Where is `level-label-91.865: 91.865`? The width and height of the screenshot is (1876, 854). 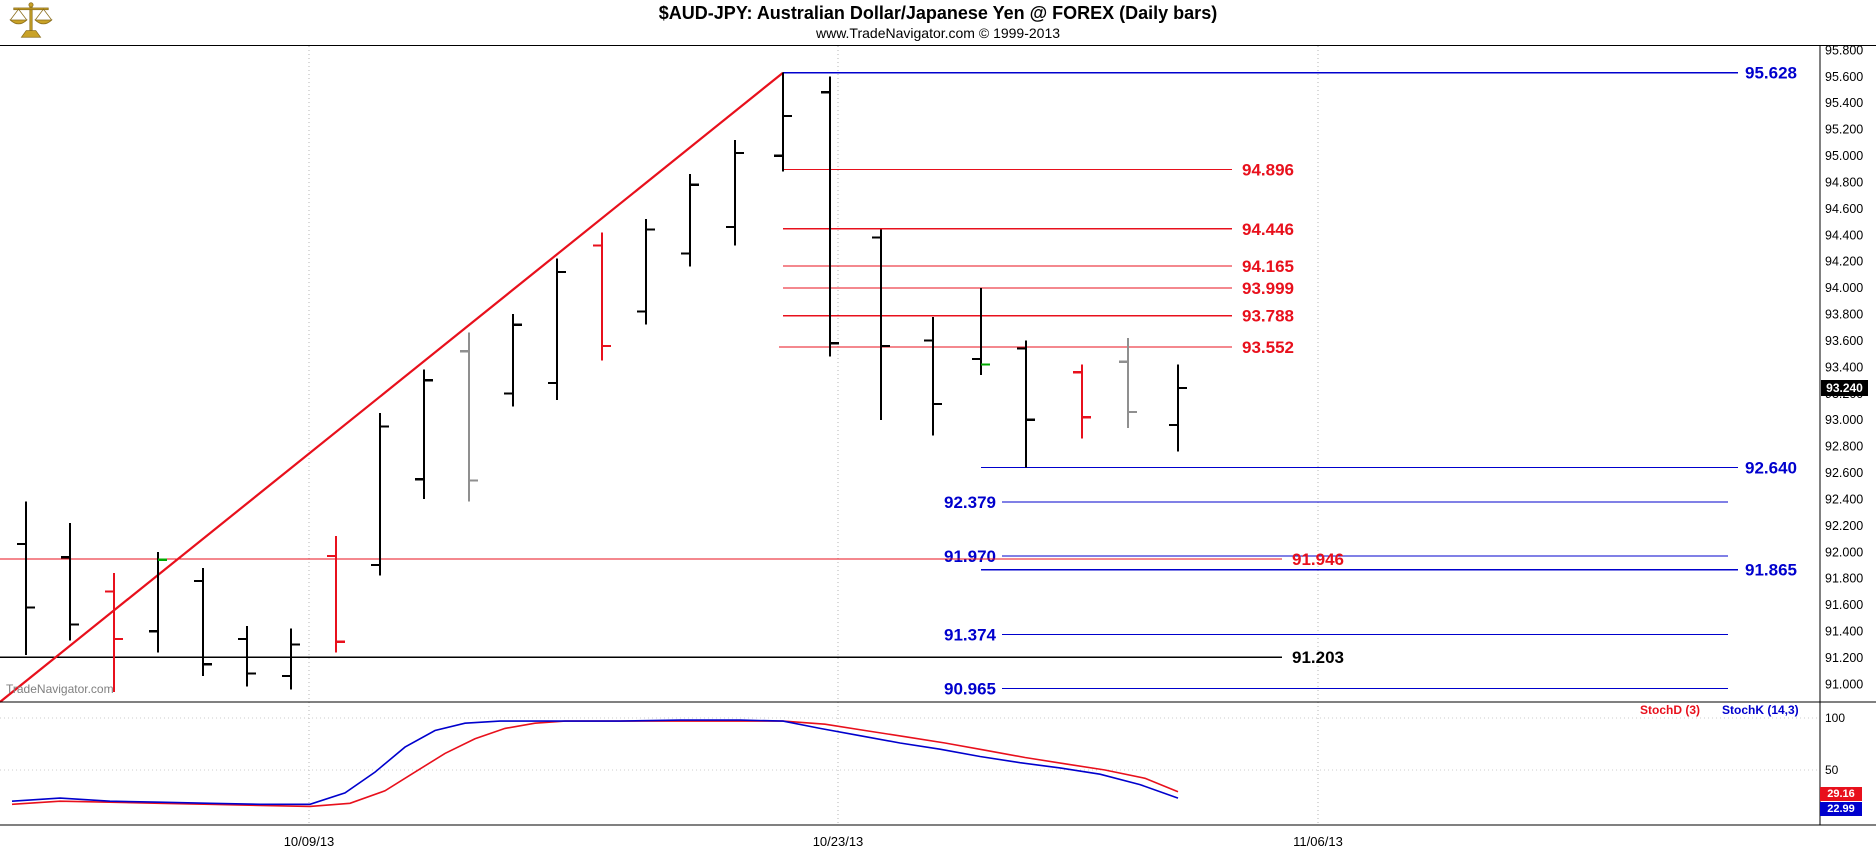 level-label-91.865: 91.865 is located at coordinates (1771, 570).